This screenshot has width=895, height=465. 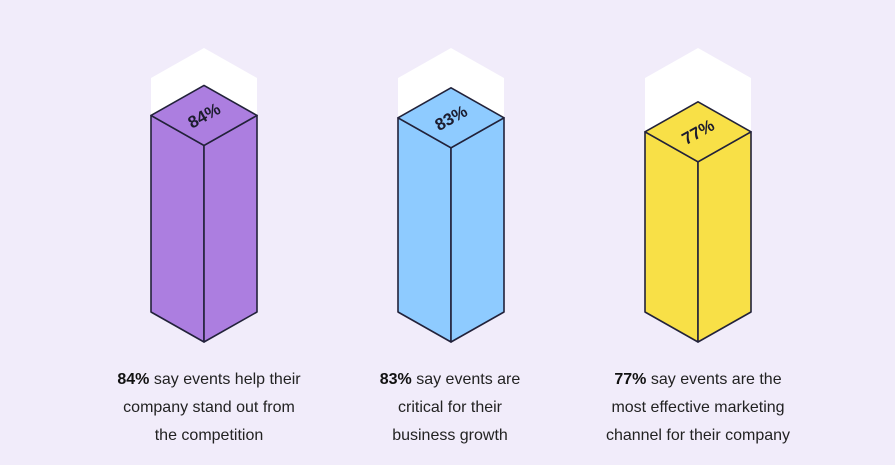 I want to click on bar-3-top-face, so click(x=698, y=132).